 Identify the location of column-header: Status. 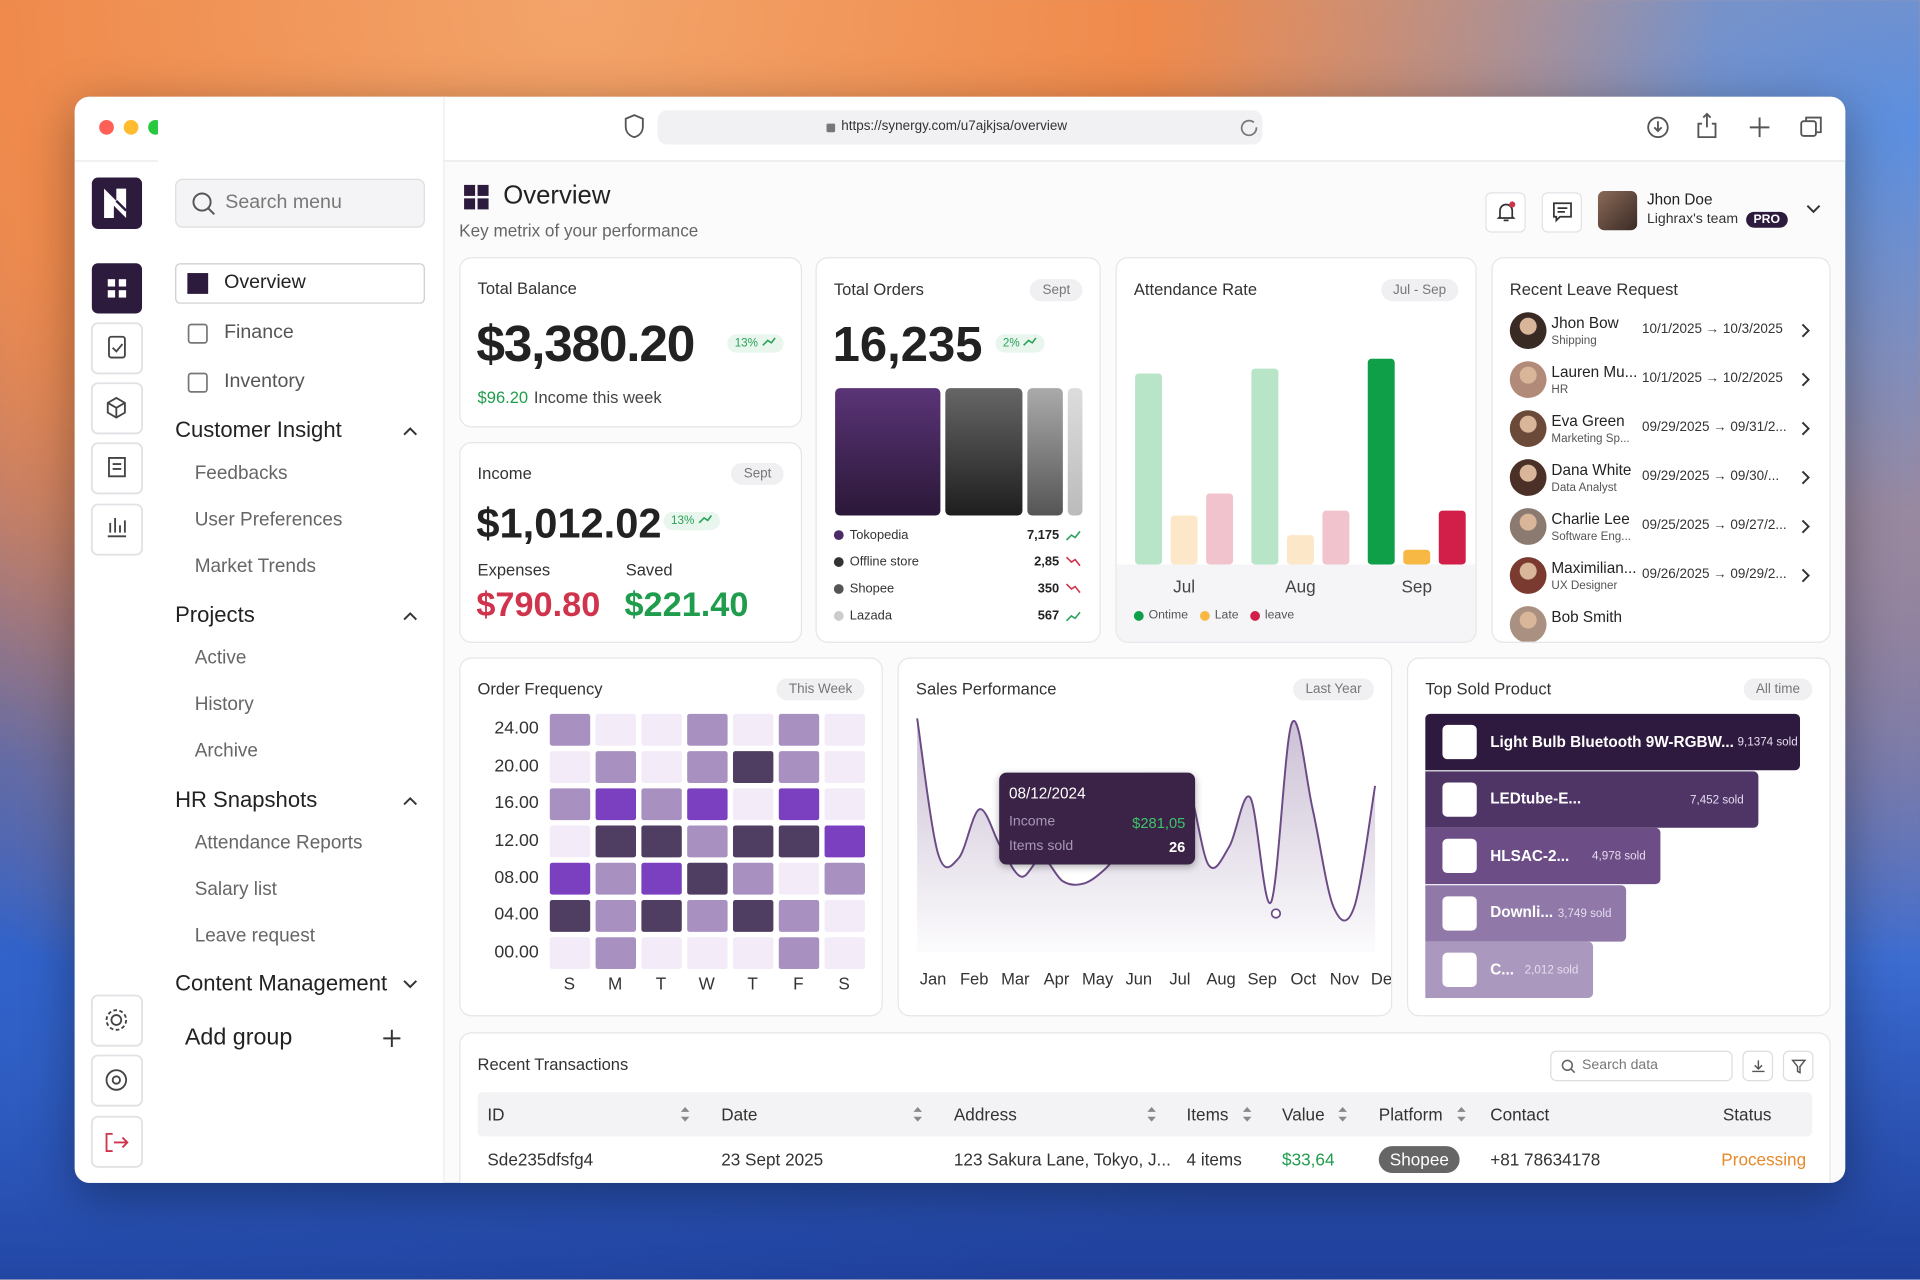
(1747, 1113).